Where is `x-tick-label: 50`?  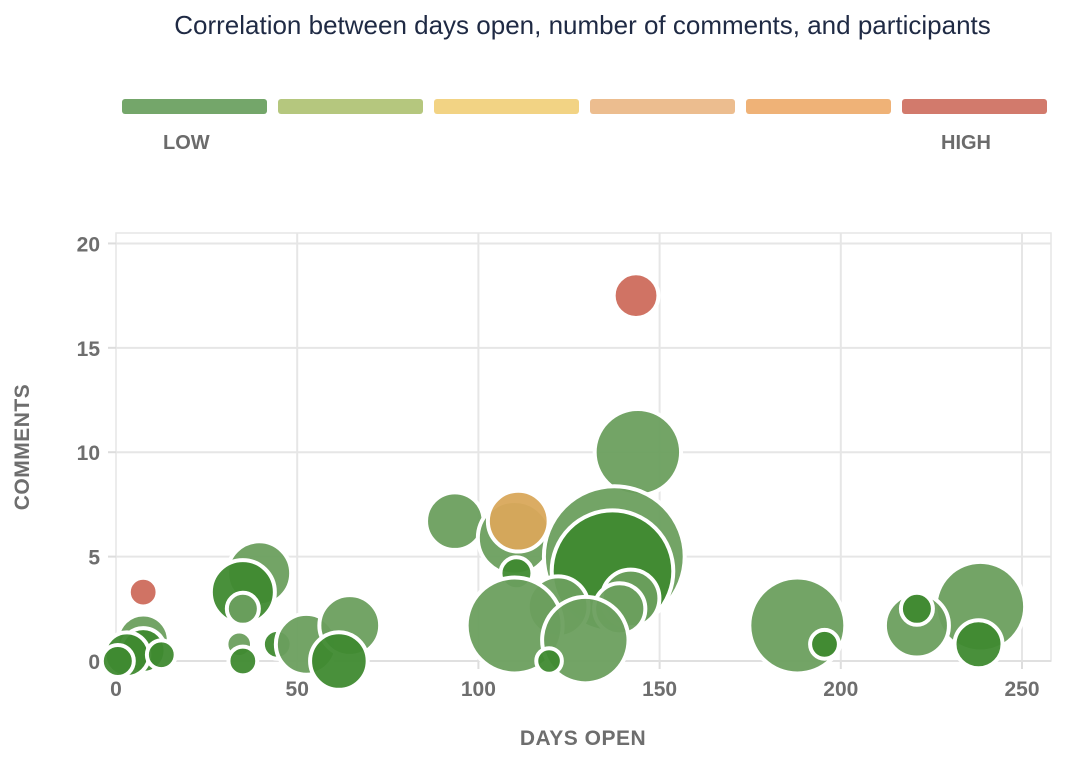
x-tick-label: 50 is located at coordinates (297, 689).